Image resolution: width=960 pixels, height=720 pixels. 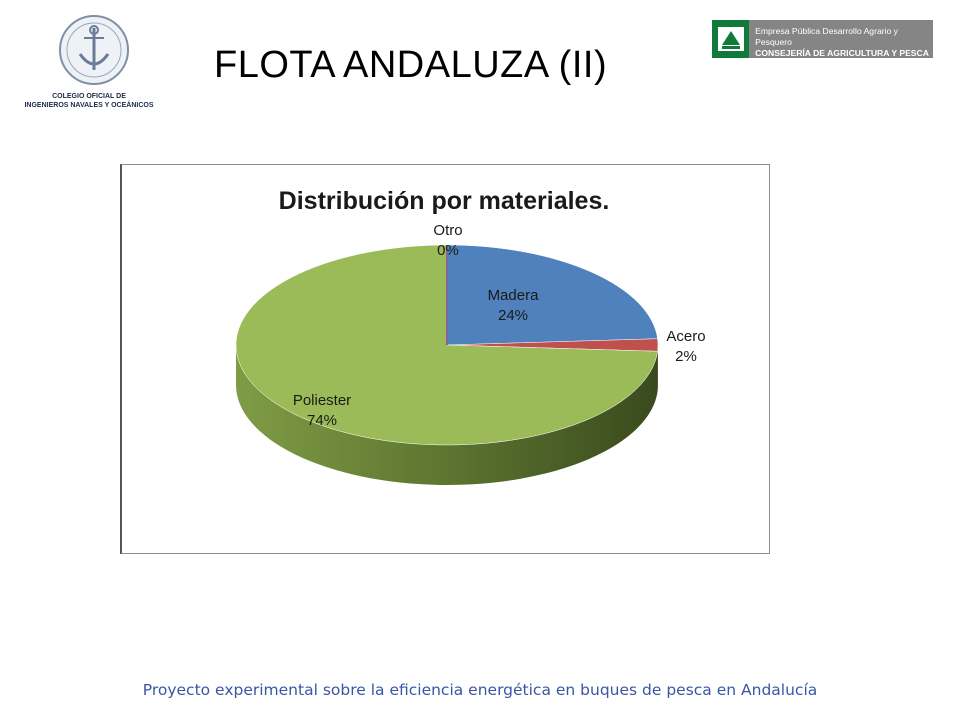 What do you see at coordinates (448, 250) in the screenshot?
I see `slice-value-otro: 0%` at bounding box center [448, 250].